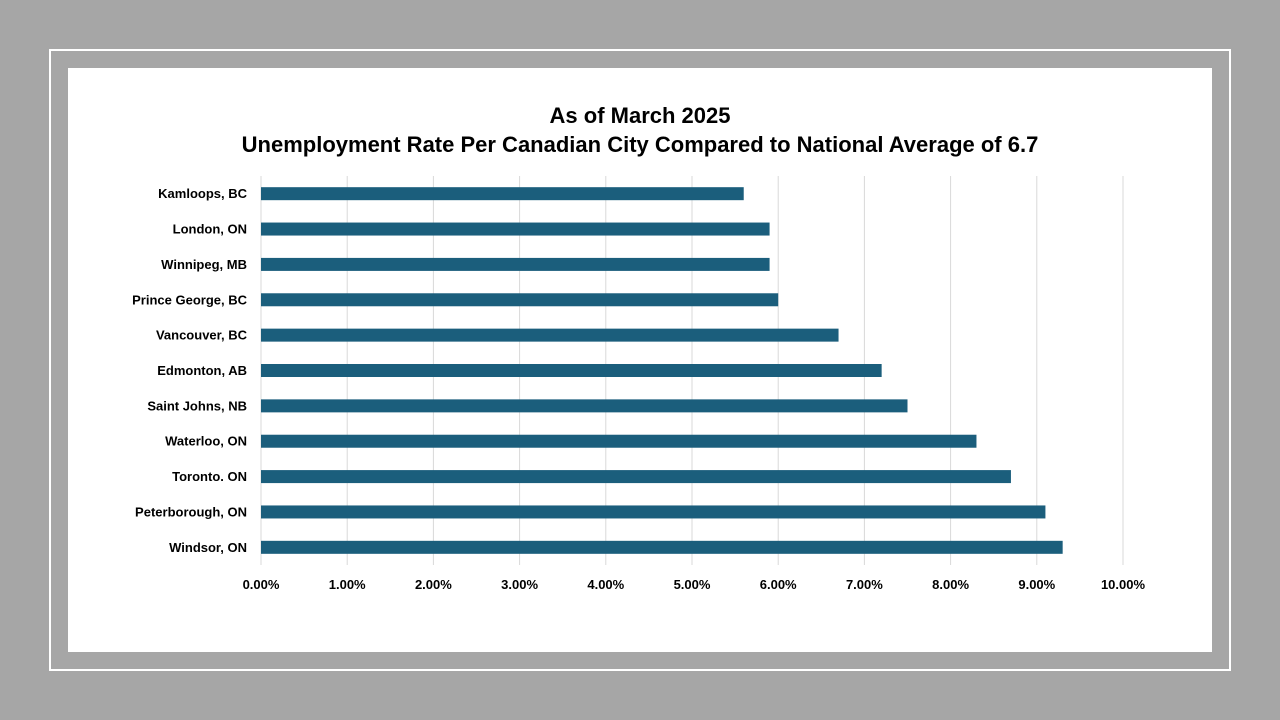 The image size is (1280, 720). What do you see at coordinates (197, 405) in the screenshot?
I see `category-label: Saint Johns, NB` at bounding box center [197, 405].